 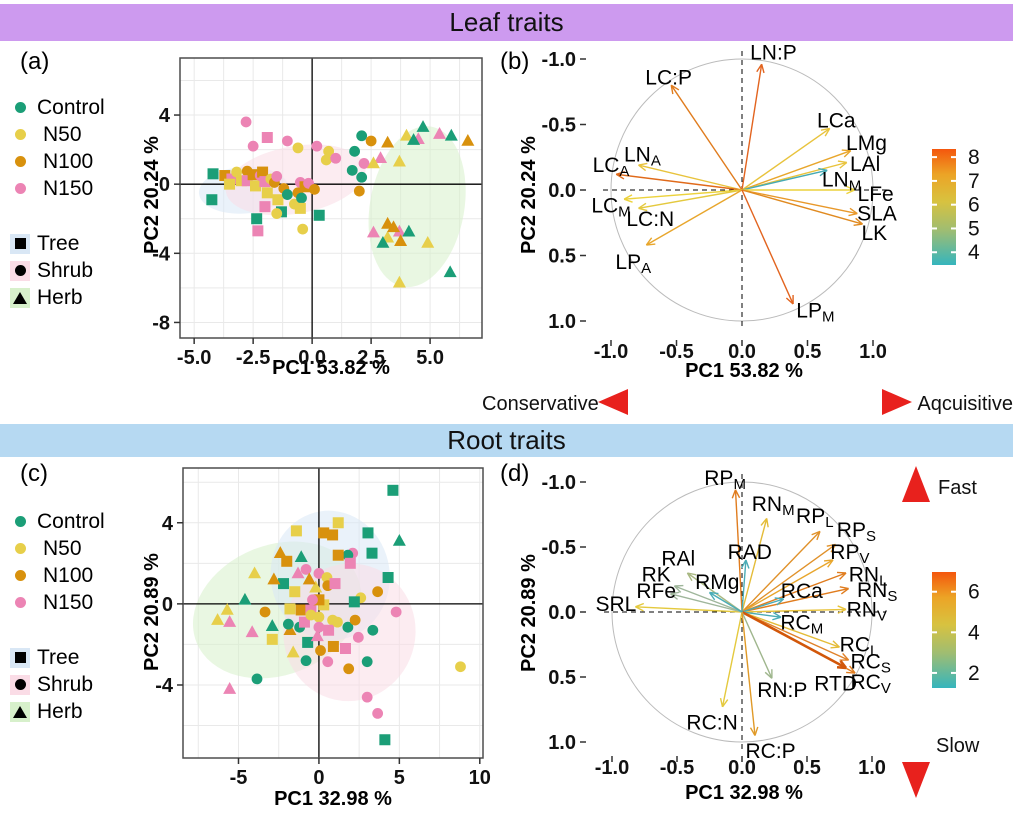 What do you see at coordinates (20, 684) in the screenshot?
I see `circle-icon` at bounding box center [20, 684].